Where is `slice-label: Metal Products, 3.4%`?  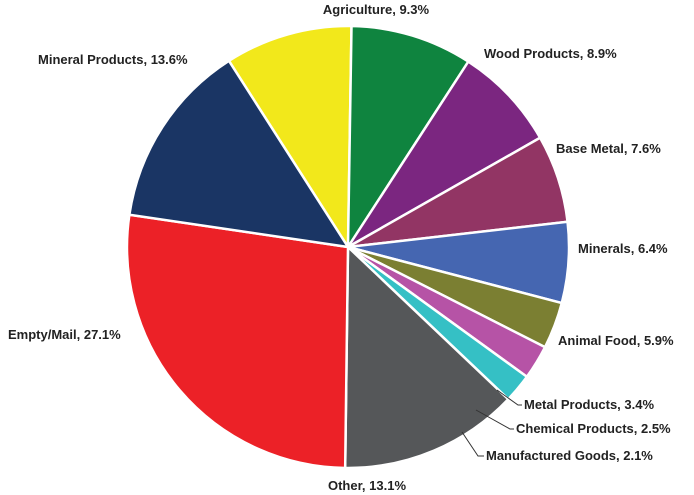 slice-label: Metal Products, 3.4% is located at coordinates (589, 404).